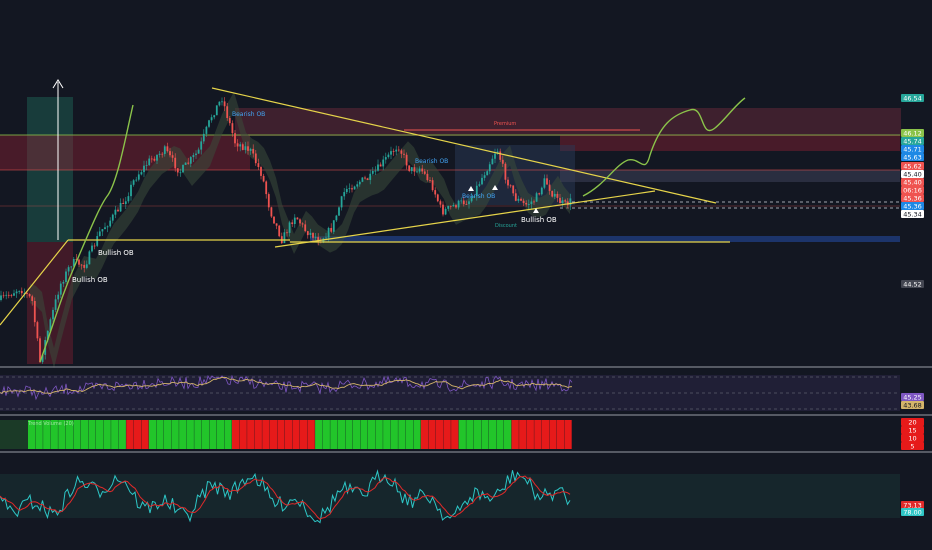 The height and width of the screenshot is (550, 932). What do you see at coordinates (912, 214) in the screenshot?
I see `price-tag: 45.34` at bounding box center [912, 214].